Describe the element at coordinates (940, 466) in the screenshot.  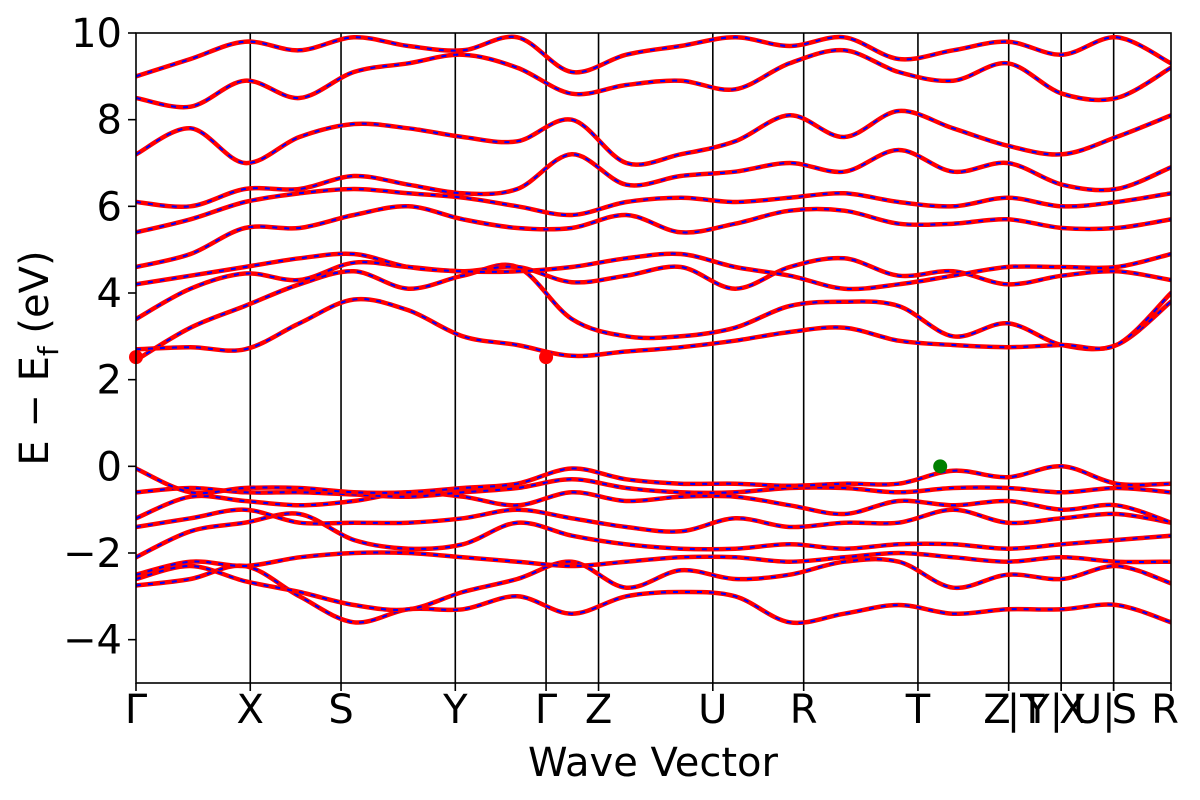
I see `vbm-marker` at that location.